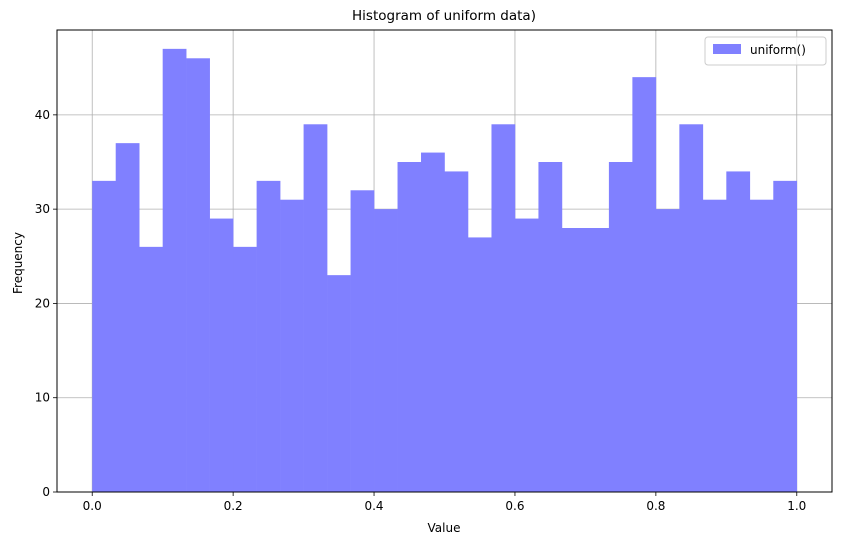 The height and width of the screenshot is (545, 842). Describe the element at coordinates (778, 50) in the screenshot. I see `legend-entry: uniform()` at that location.